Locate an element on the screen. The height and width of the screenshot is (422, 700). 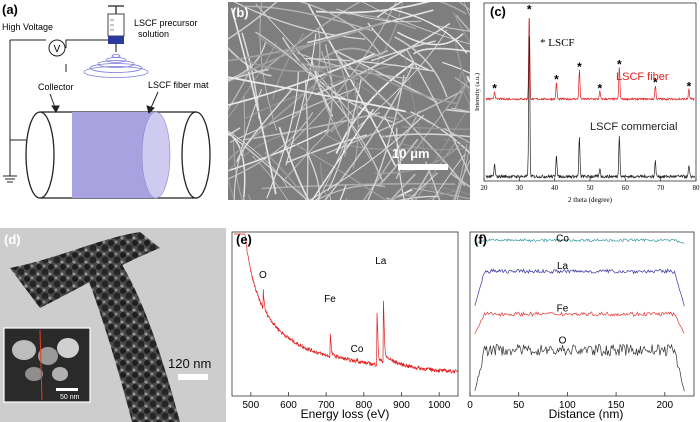
scan-tick-label: 50 is located at coordinates (519, 405).